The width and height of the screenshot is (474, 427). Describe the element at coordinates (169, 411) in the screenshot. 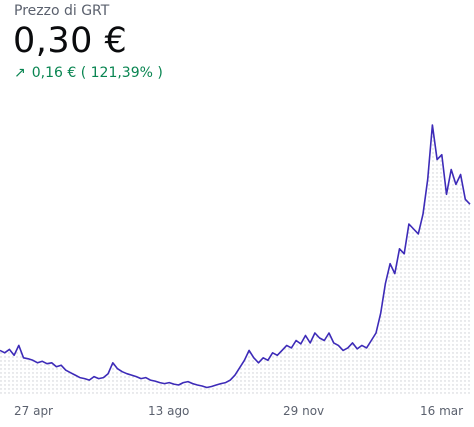

I see `x-tick-label: 13 ago` at that location.